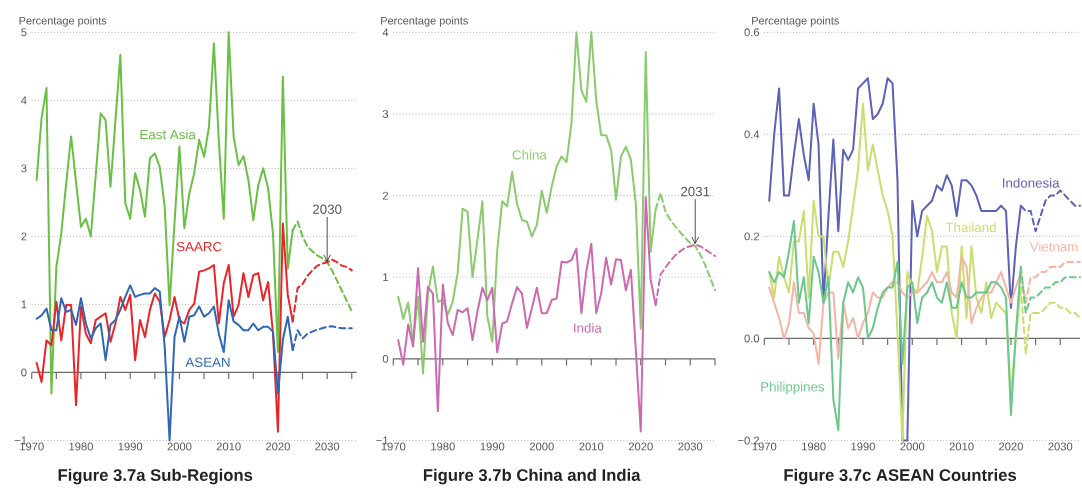 This screenshot has height=492, width=1082. I want to click on series-label: ASEAN, so click(207, 362).